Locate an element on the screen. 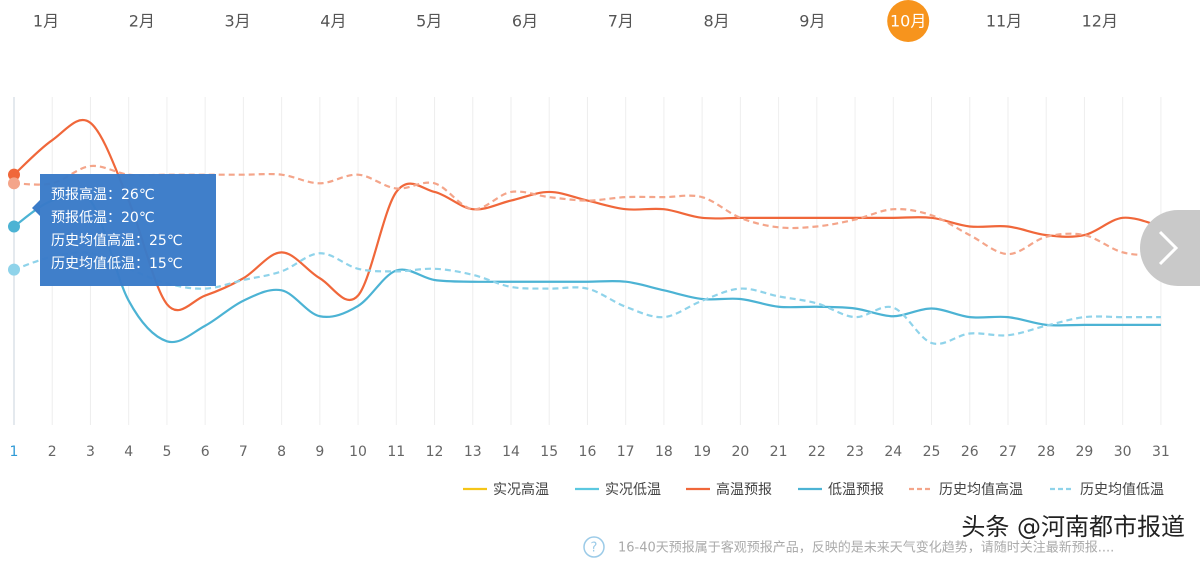 Image resolution: width=1200 pixels, height=566 pixels. x-tick-label: 20 is located at coordinates (740, 452).